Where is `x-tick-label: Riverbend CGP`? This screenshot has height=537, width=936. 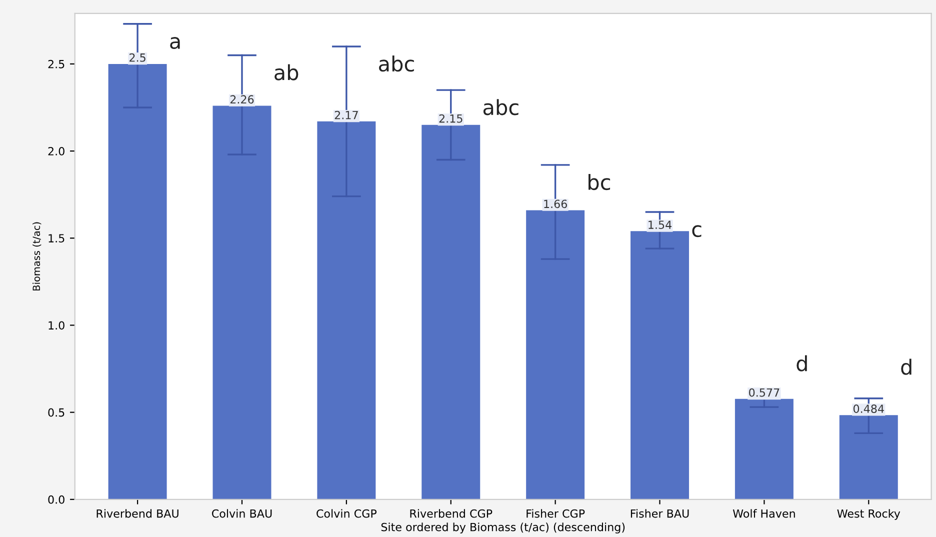 x-tick-label: Riverbend CGP is located at coordinates (451, 513).